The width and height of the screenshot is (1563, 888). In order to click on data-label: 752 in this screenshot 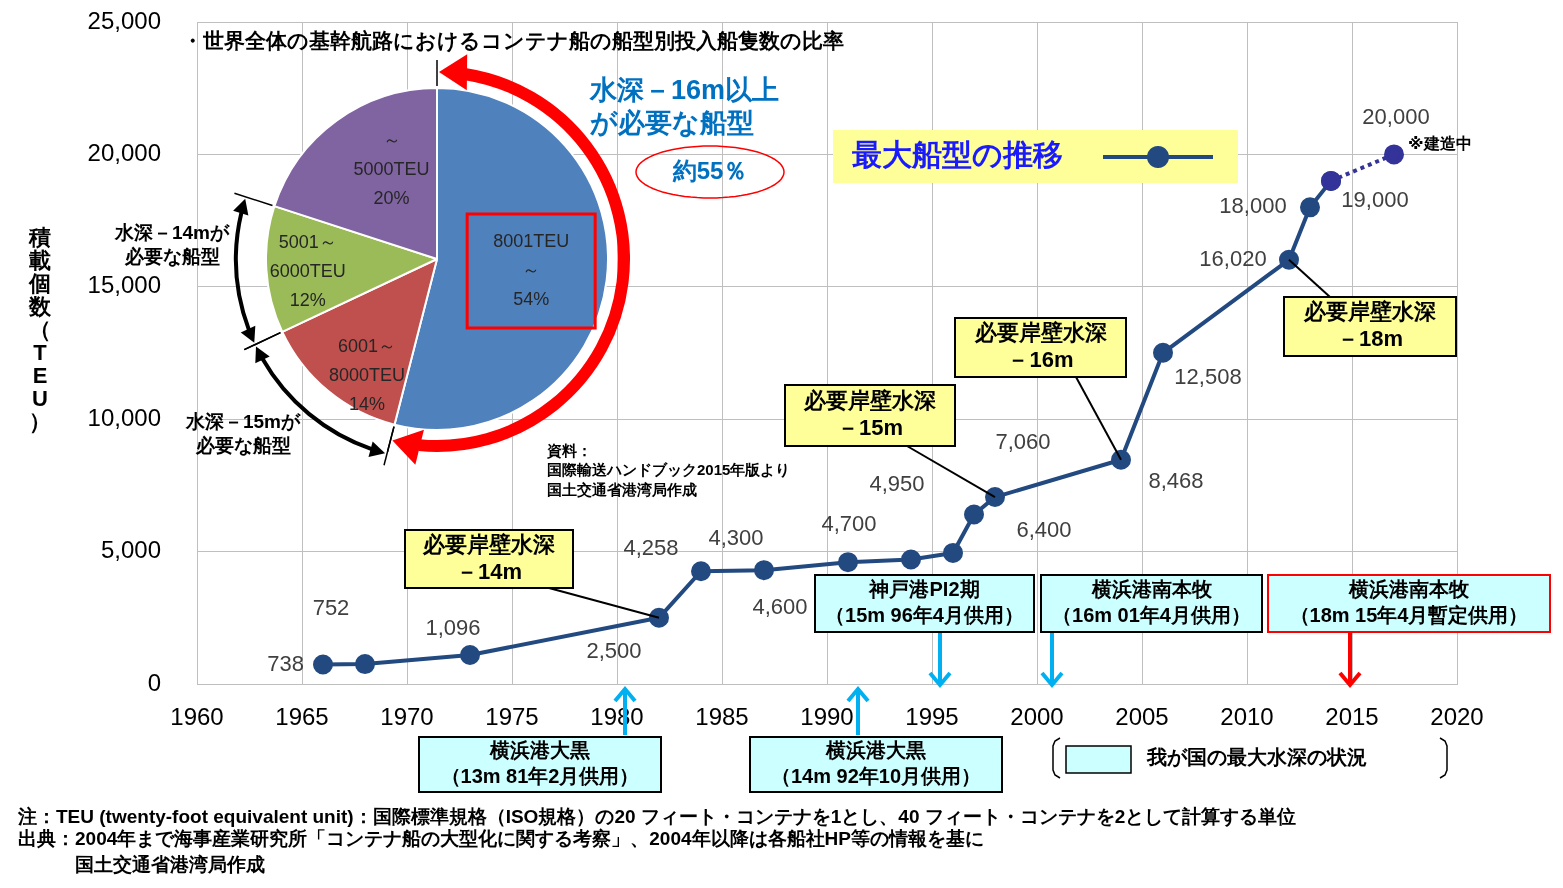, I will do `click(331, 608)`.